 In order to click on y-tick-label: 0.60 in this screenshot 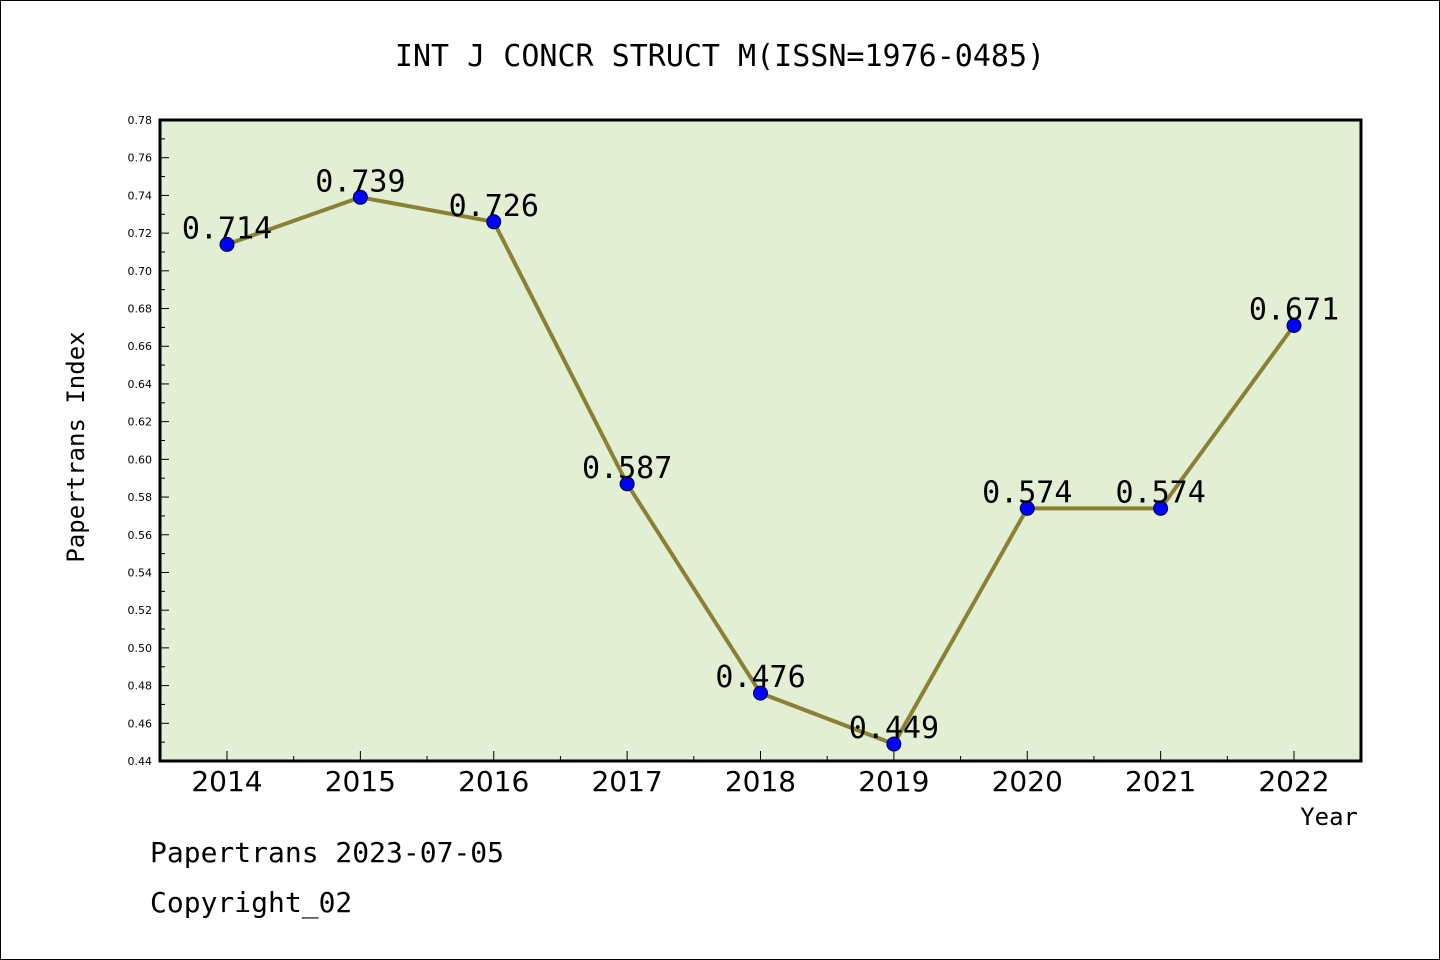, I will do `click(140, 459)`.